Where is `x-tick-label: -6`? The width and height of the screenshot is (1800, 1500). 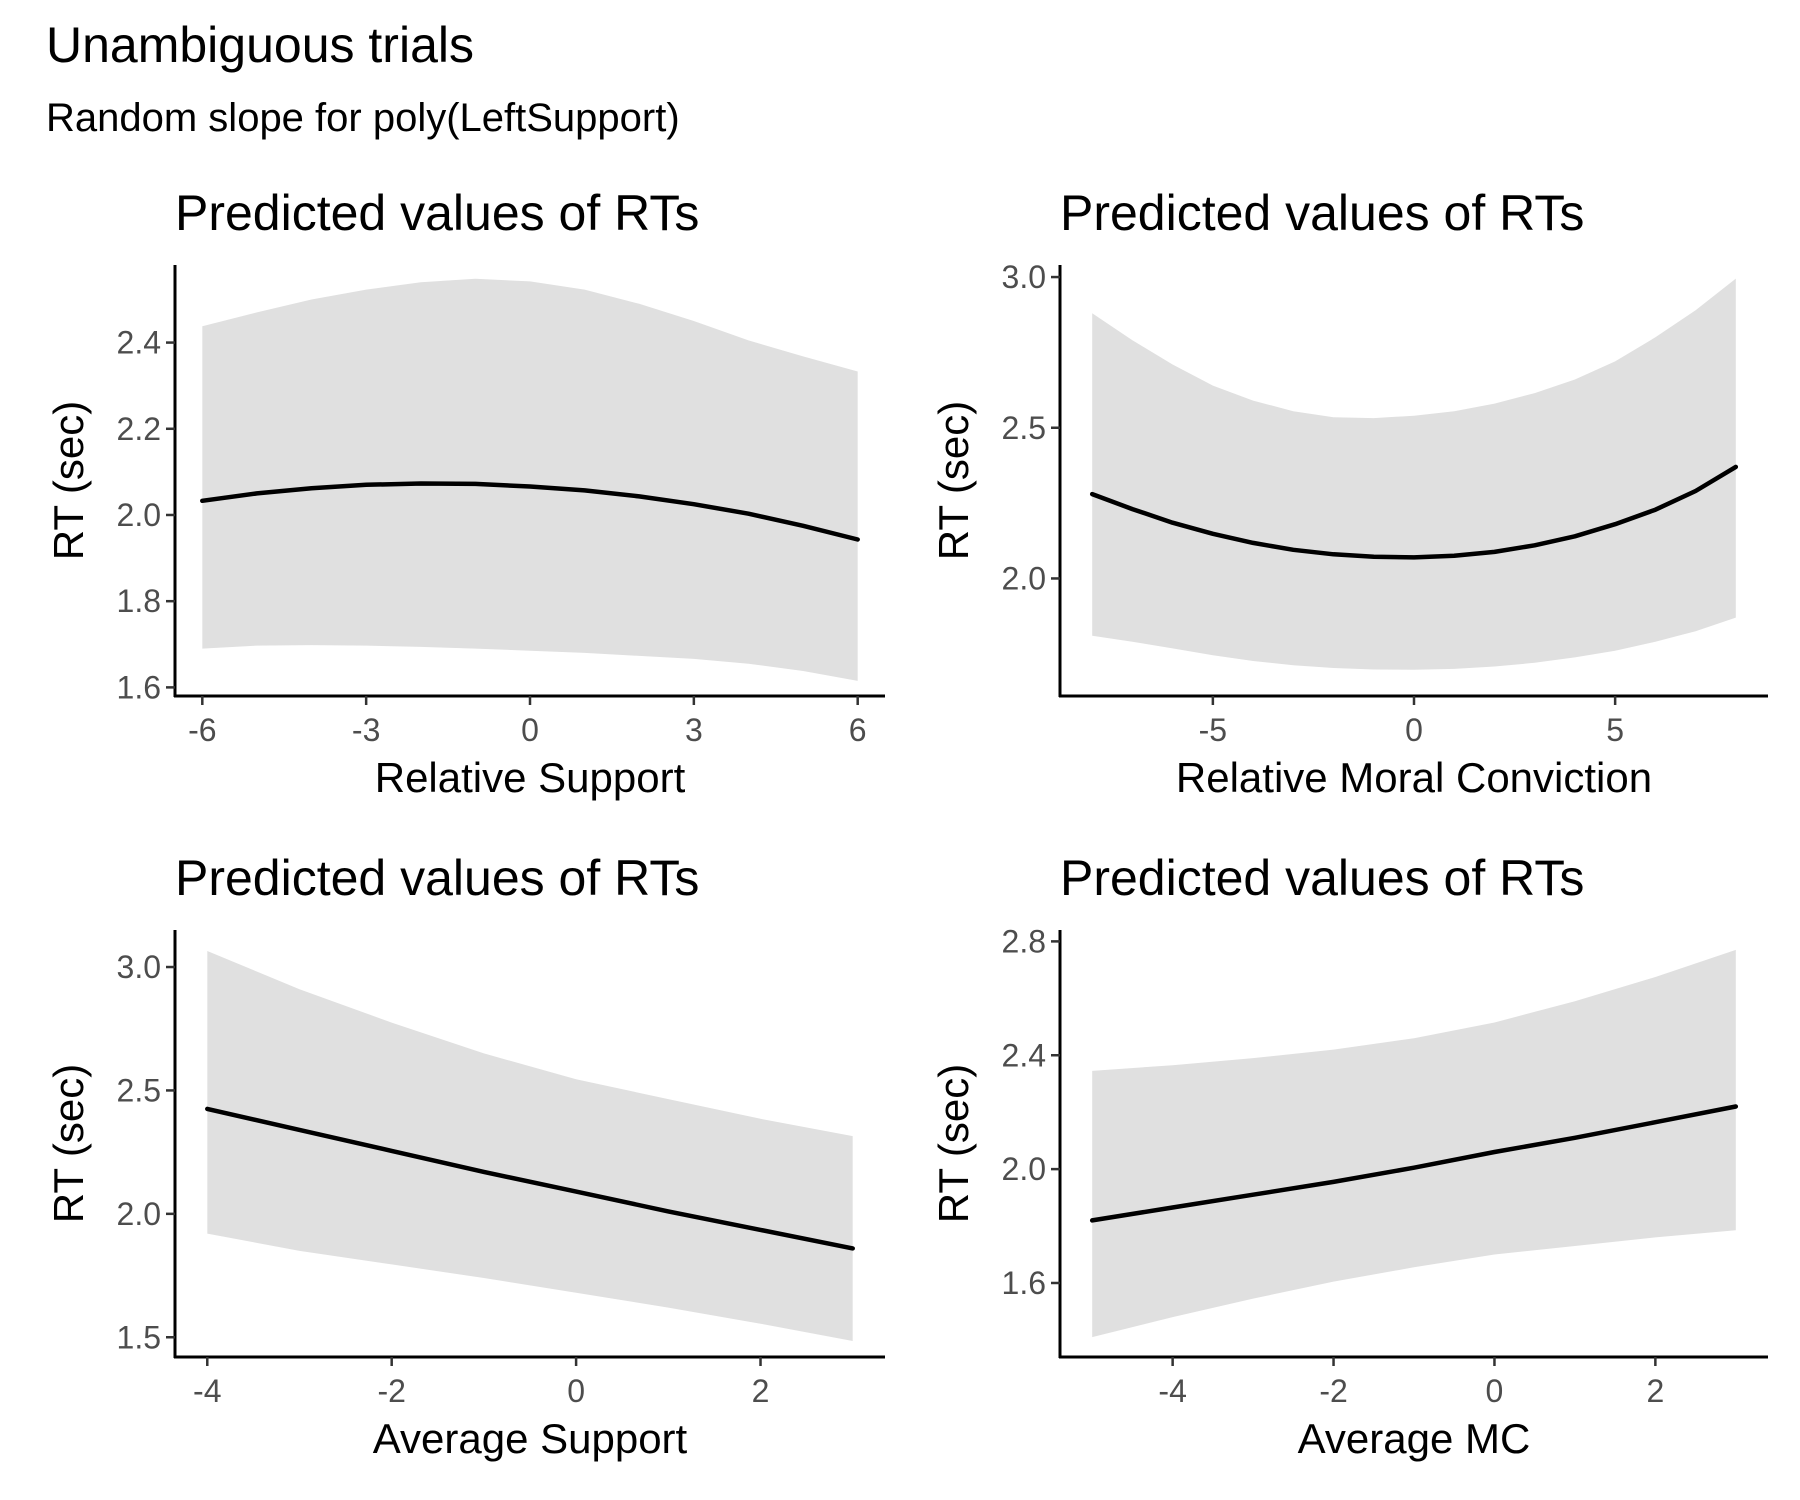
x-tick-label: -6 is located at coordinates (202, 730).